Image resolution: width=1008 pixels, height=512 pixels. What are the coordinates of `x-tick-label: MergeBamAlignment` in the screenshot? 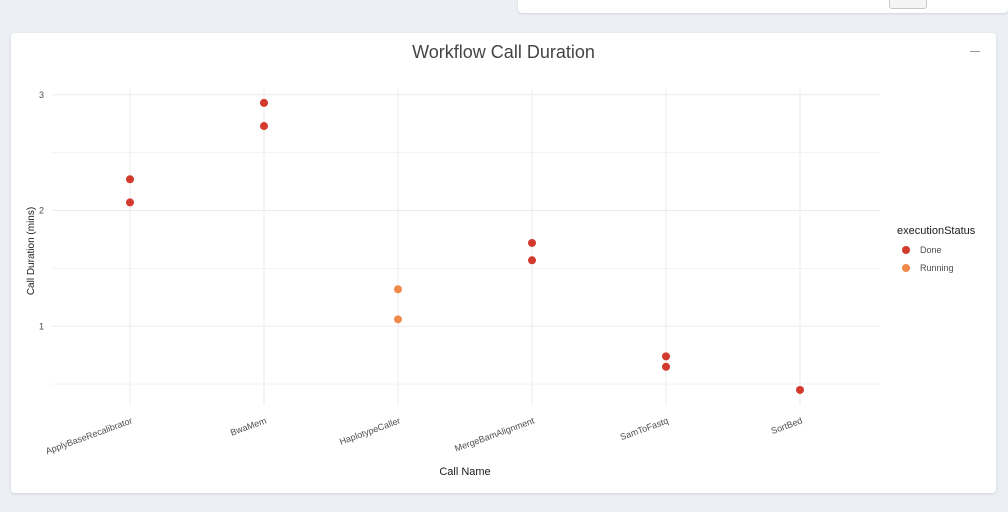 It's located at (494, 434).